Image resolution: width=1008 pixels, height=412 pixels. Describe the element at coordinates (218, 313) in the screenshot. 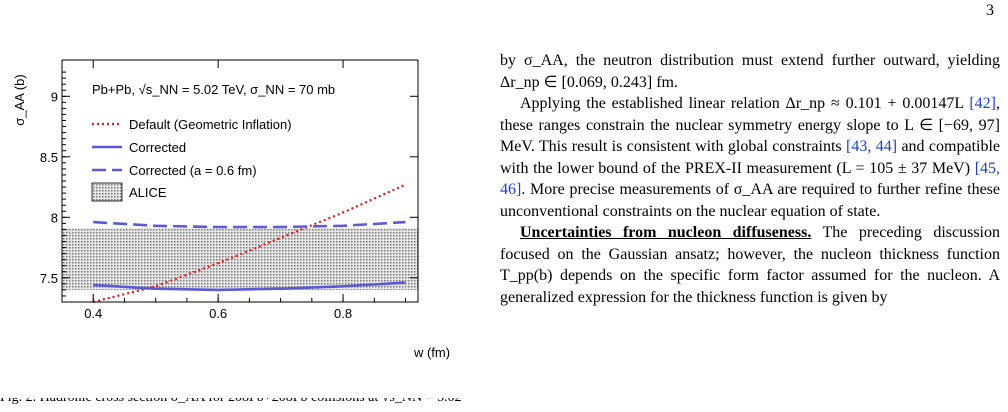

I see `x-tick-label: 0.6` at that location.